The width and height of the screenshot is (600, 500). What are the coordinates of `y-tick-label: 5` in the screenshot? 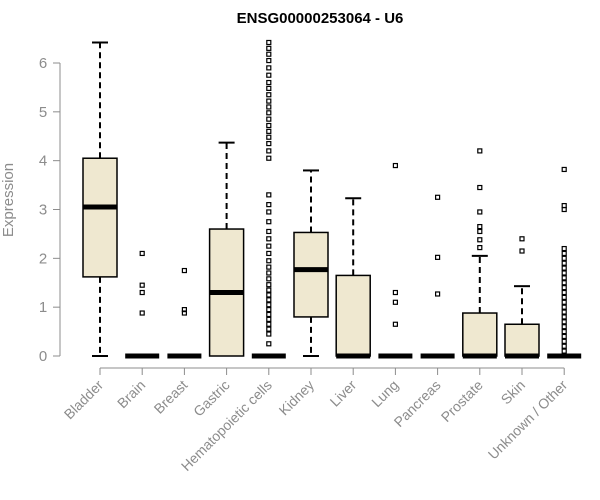 It's located at (43, 112).